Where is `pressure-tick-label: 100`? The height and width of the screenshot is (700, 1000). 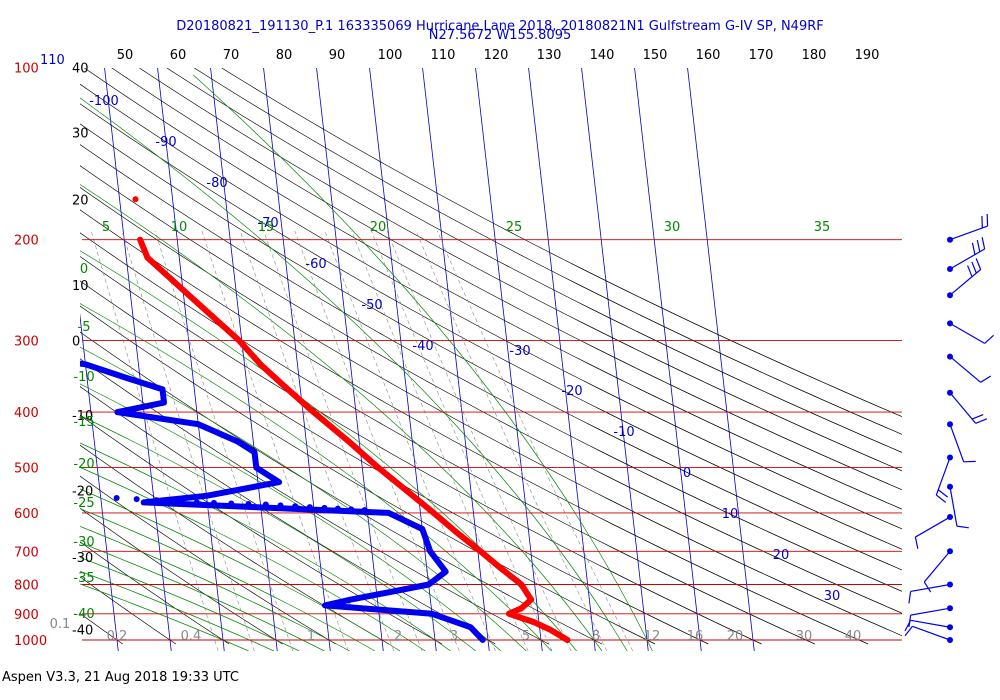 pressure-tick-label: 100 is located at coordinates (26, 68).